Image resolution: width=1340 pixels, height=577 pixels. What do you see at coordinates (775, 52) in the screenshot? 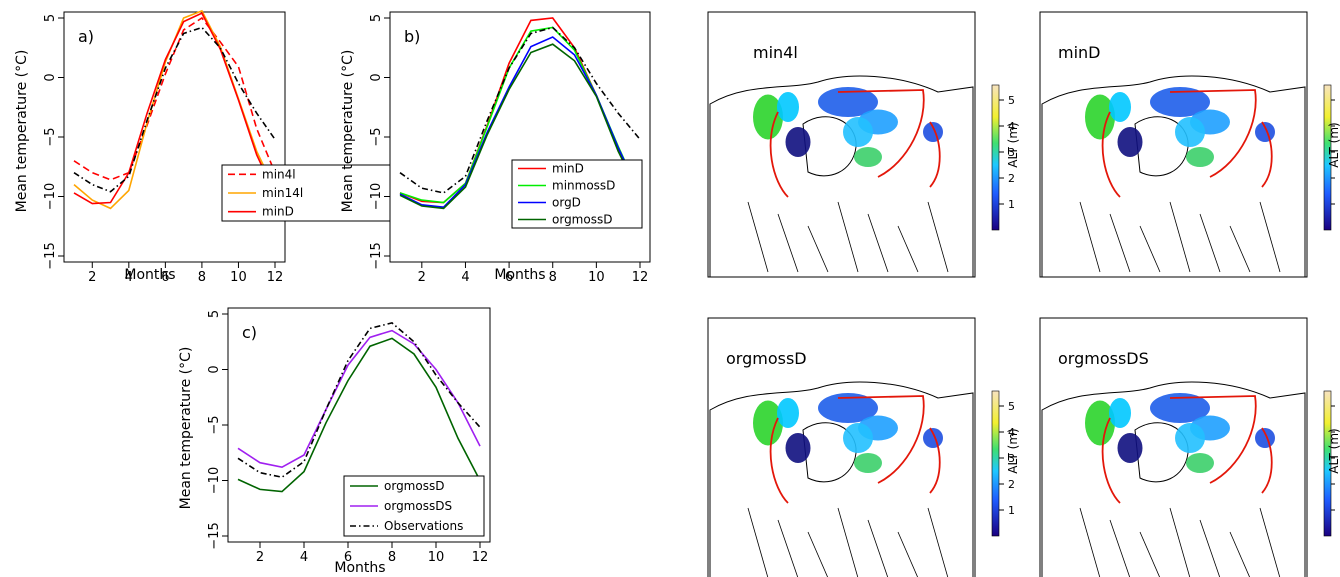
I see `map-title: min4l` at bounding box center [775, 52].